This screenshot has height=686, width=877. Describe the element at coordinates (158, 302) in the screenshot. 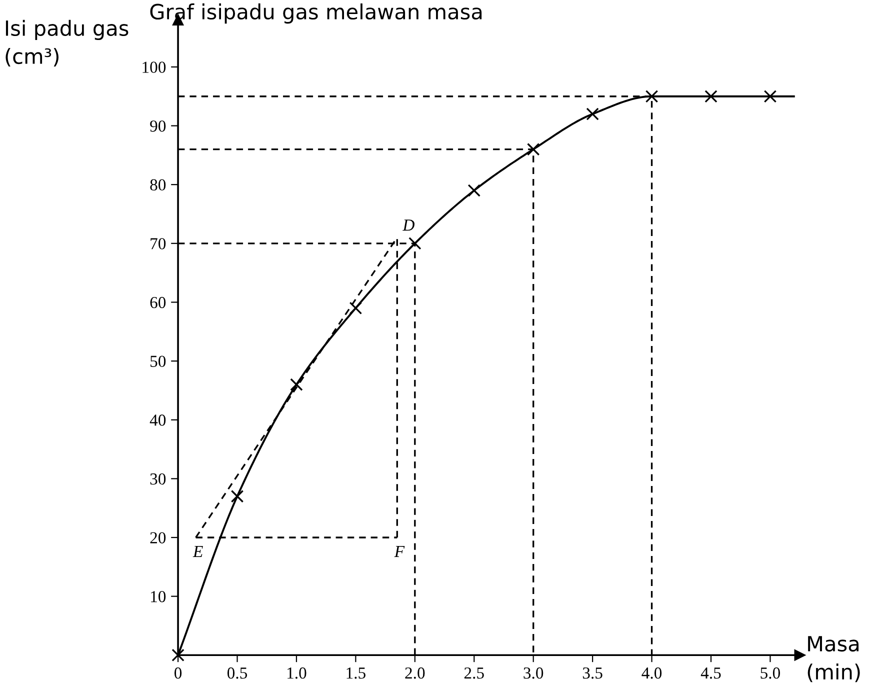

I see `y-tick-label: 60` at that location.